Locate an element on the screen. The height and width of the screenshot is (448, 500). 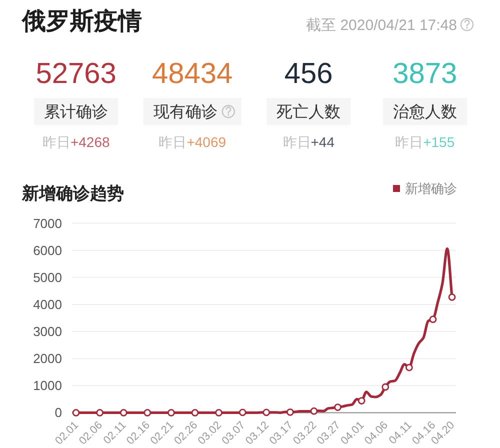
annotation: 昨日+155 is located at coordinates (425, 142).